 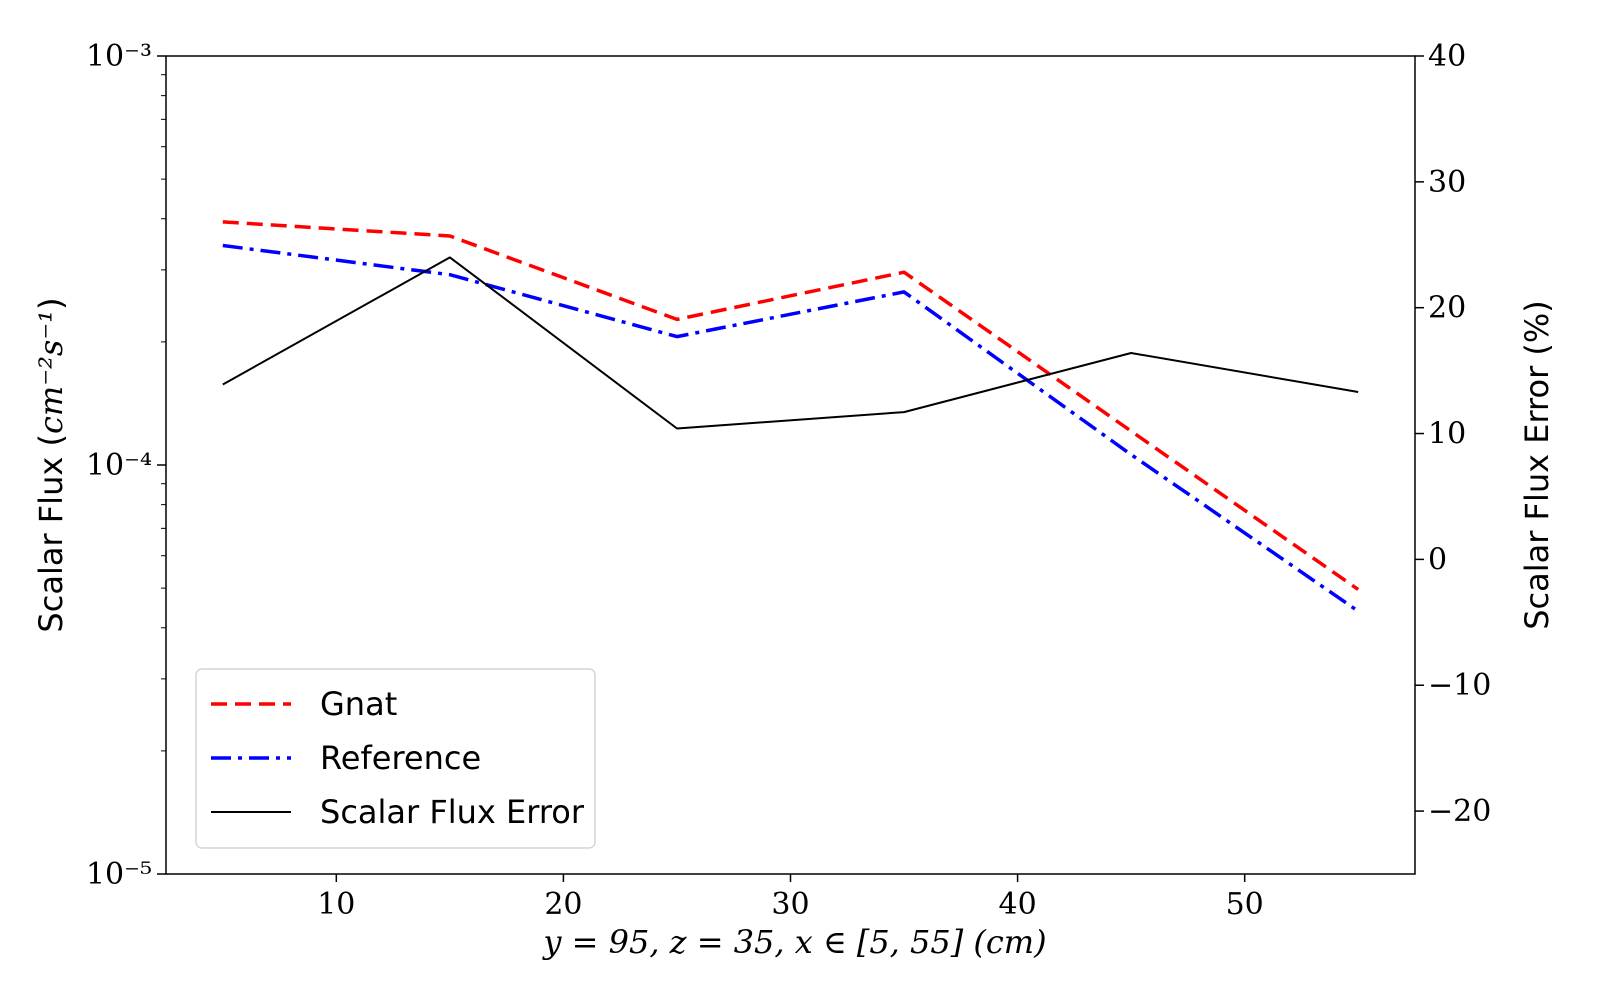 I want to click on left-axis-ticks: 10⁻³ 10⁻⁴ 10⁻⁵, so click(x=126, y=465).